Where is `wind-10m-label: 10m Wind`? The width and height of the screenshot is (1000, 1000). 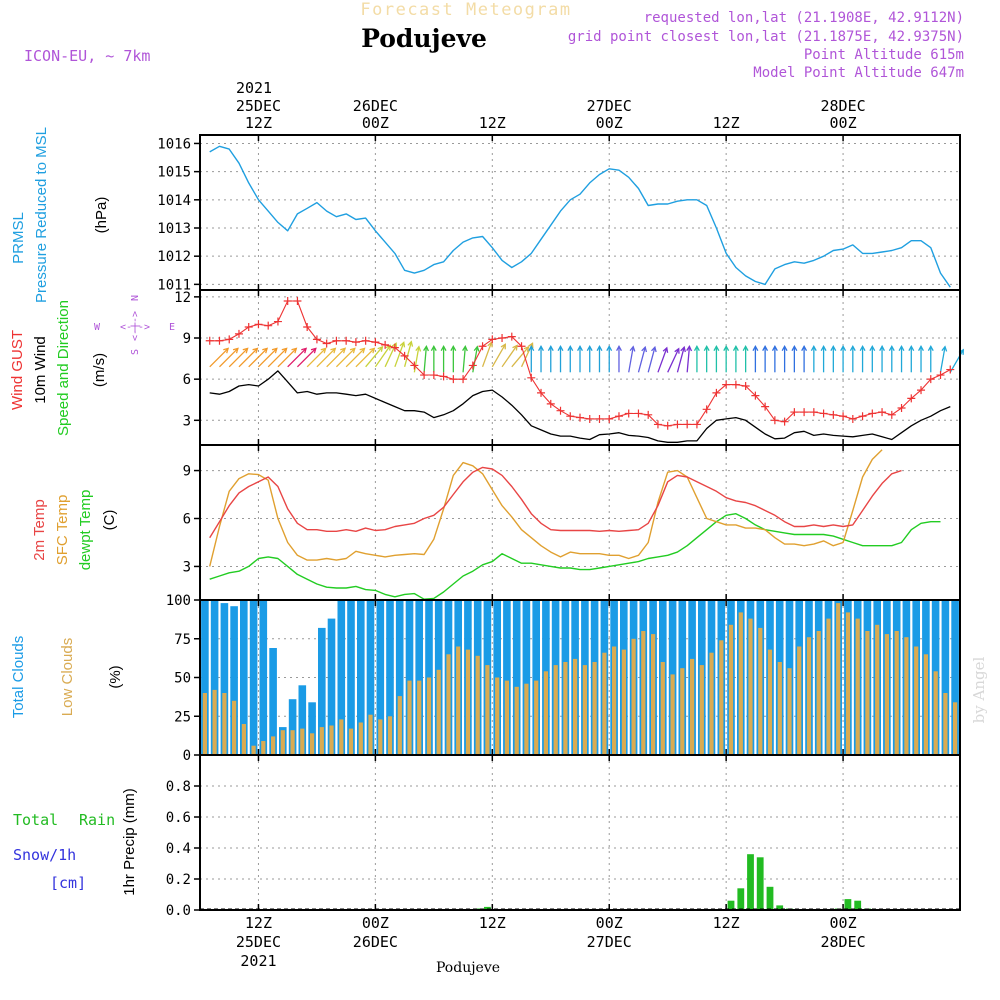 wind-10m-label: 10m Wind is located at coordinates (40, 370).